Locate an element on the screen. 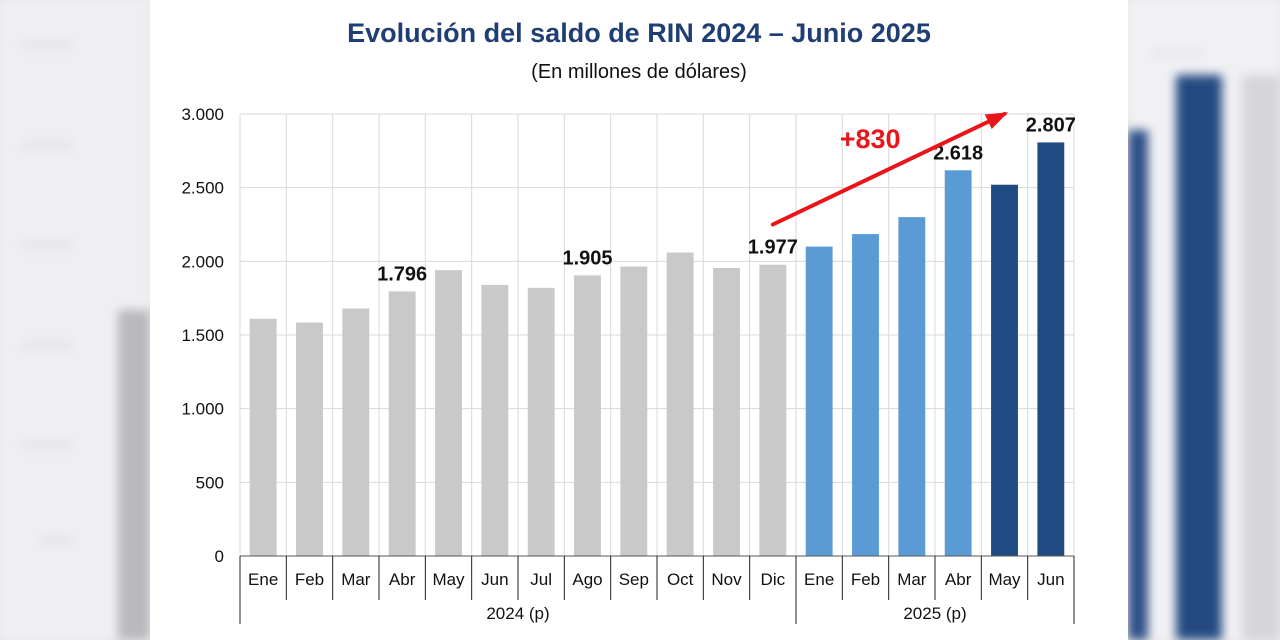  growth-annotation-label: +830 is located at coordinates (870, 139).